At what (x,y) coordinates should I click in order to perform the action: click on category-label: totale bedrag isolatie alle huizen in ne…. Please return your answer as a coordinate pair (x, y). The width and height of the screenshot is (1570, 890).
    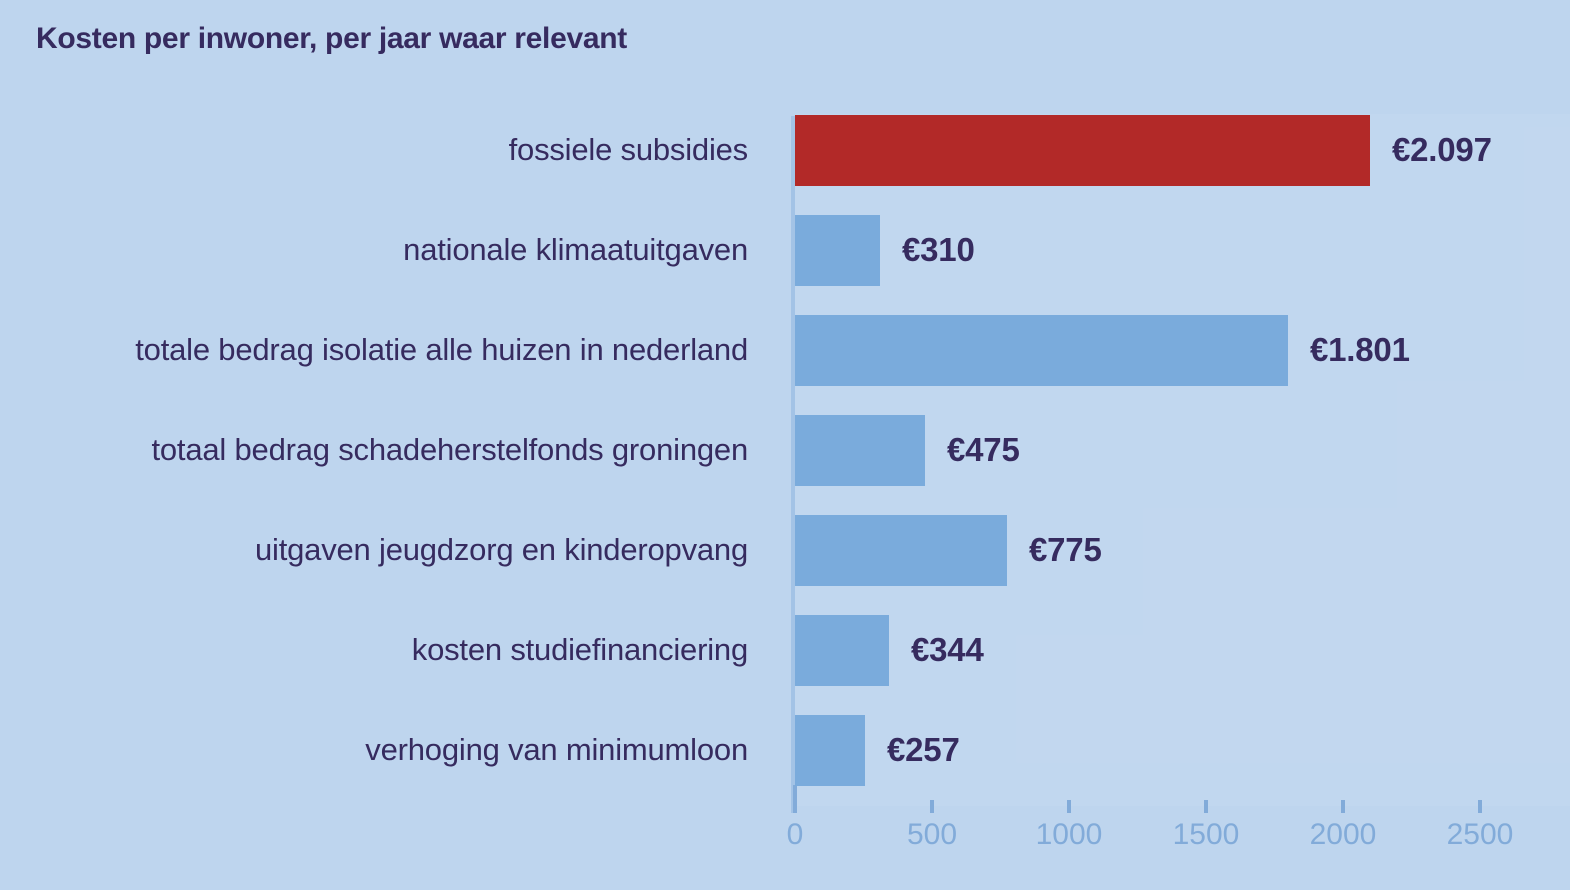
    Looking at the image, I should click on (441, 349).